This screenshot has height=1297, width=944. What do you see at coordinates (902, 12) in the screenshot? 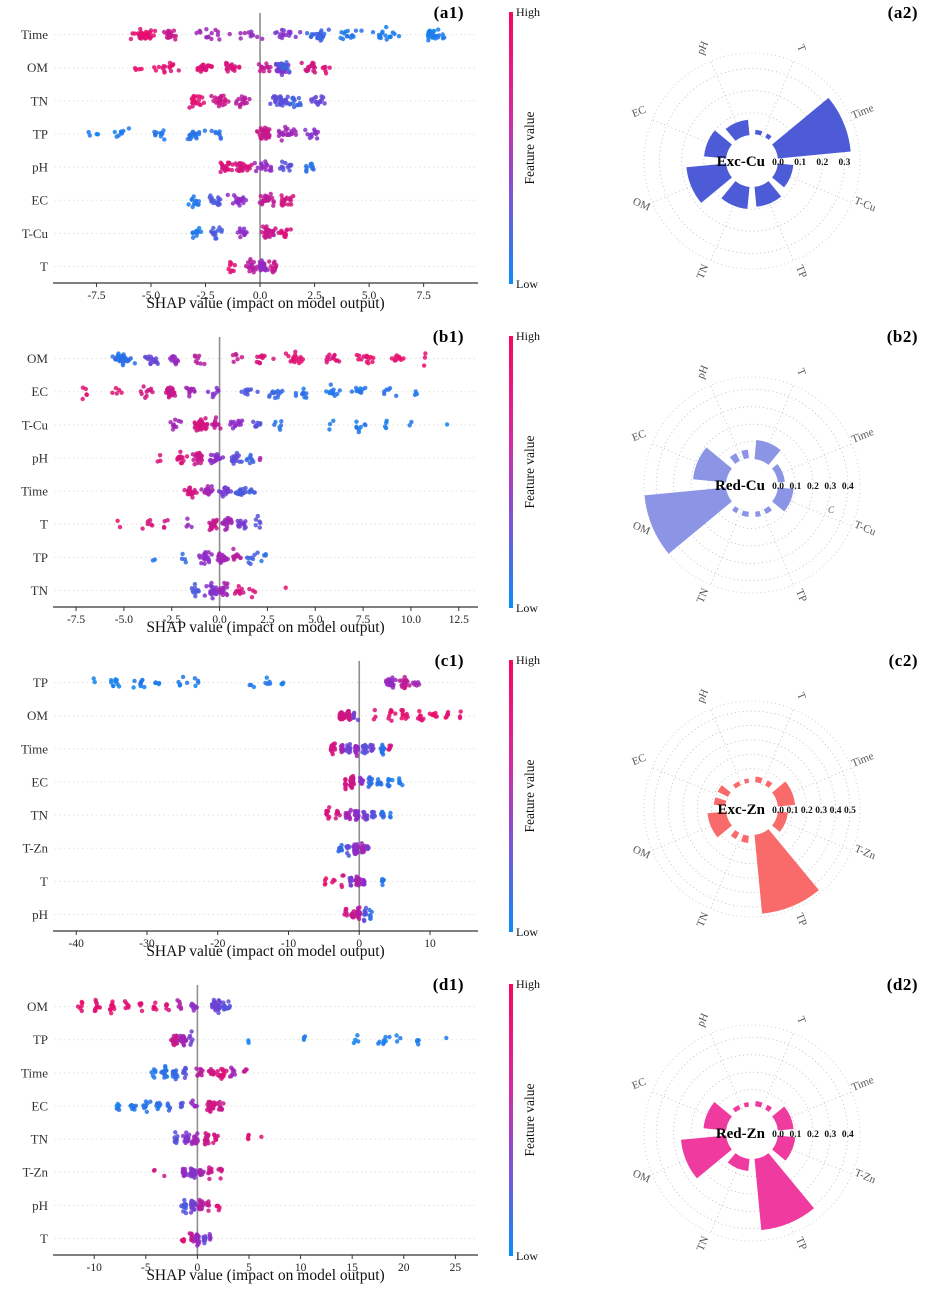
I see `panel-tag-a2: (a2)` at bounding box center [902, 12].